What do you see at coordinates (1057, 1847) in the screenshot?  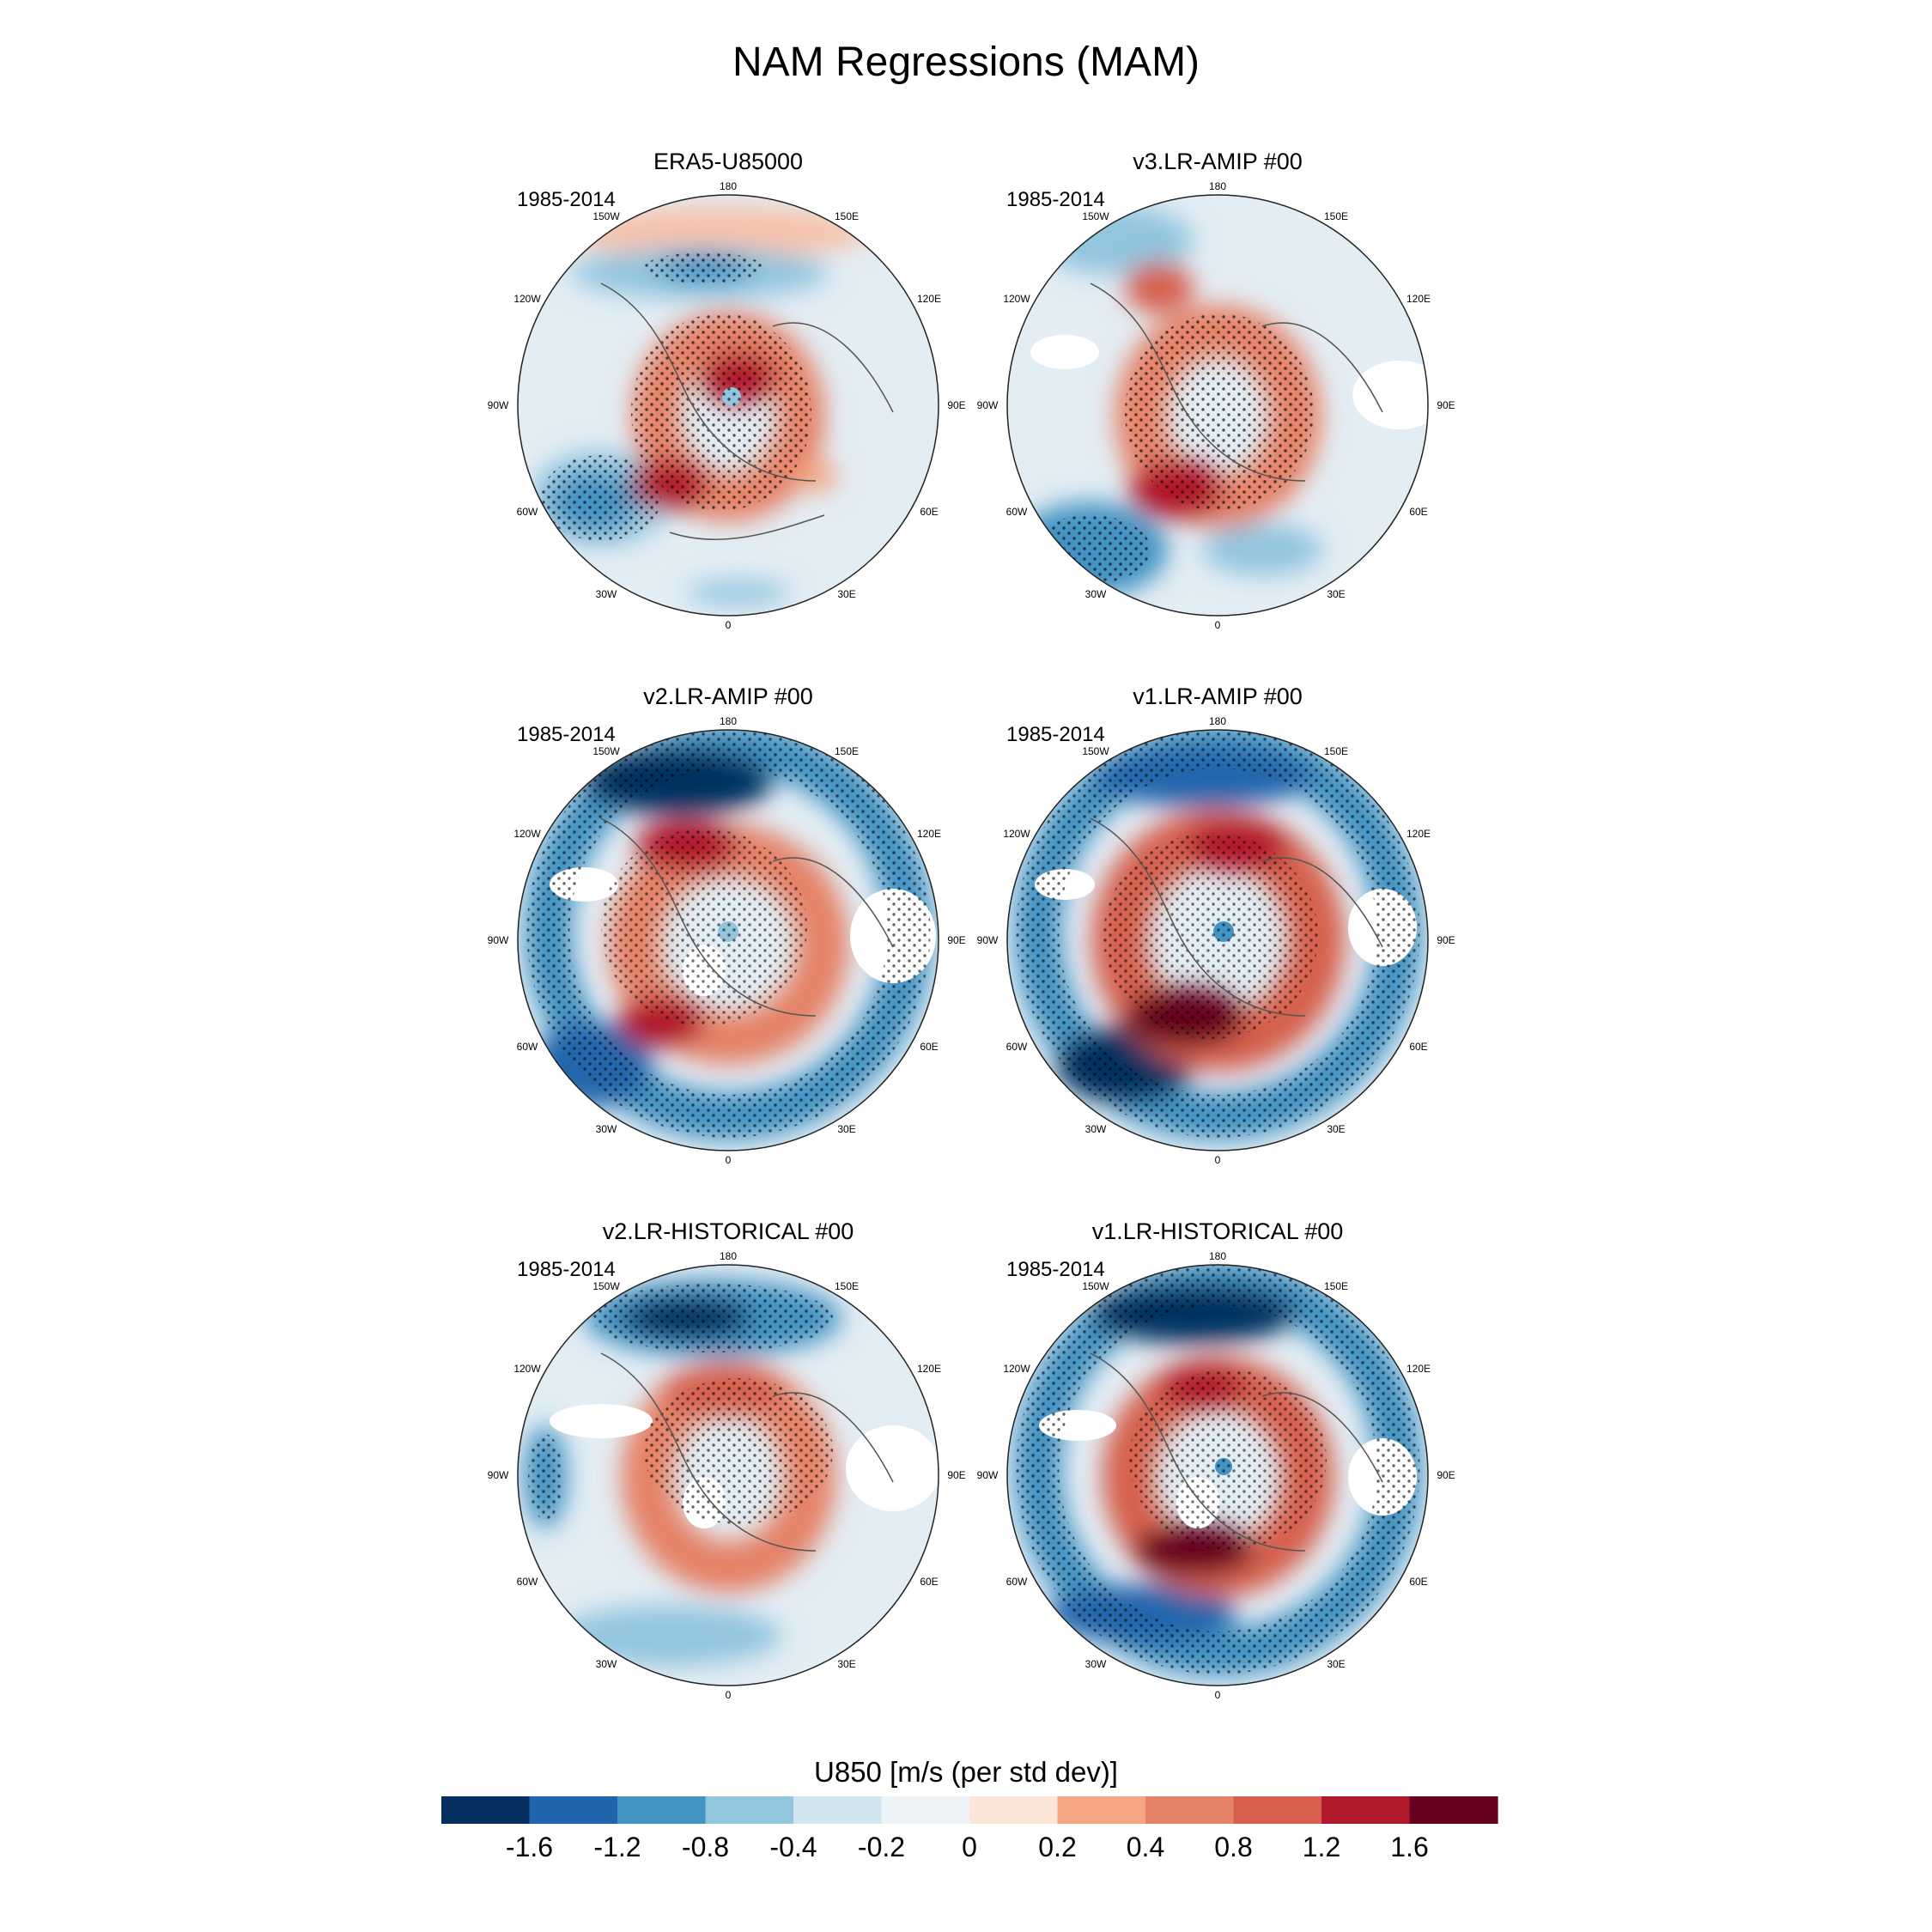 I see `colorbar-tick-label: 0.2` at bounding box center [1057, 1847].